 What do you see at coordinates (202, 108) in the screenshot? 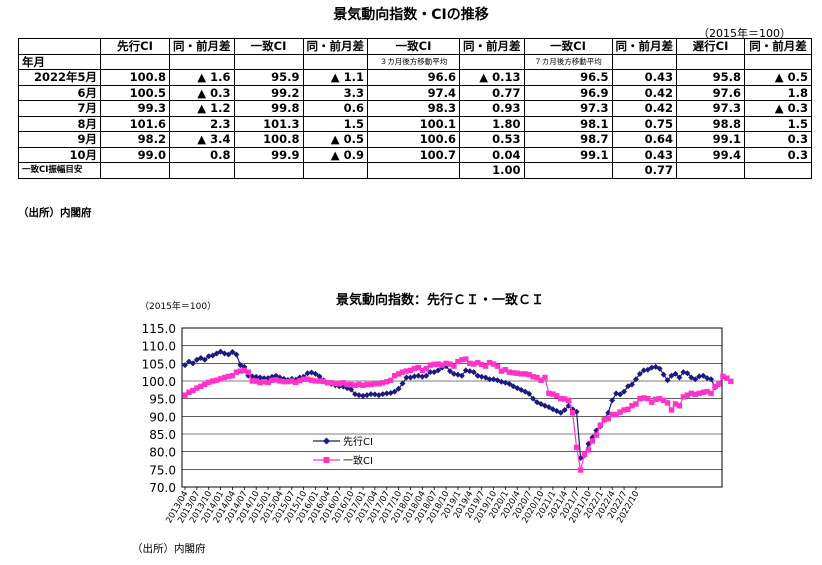
I see `table-cell: ▲ 1.2` at bounding box center [202, 108].